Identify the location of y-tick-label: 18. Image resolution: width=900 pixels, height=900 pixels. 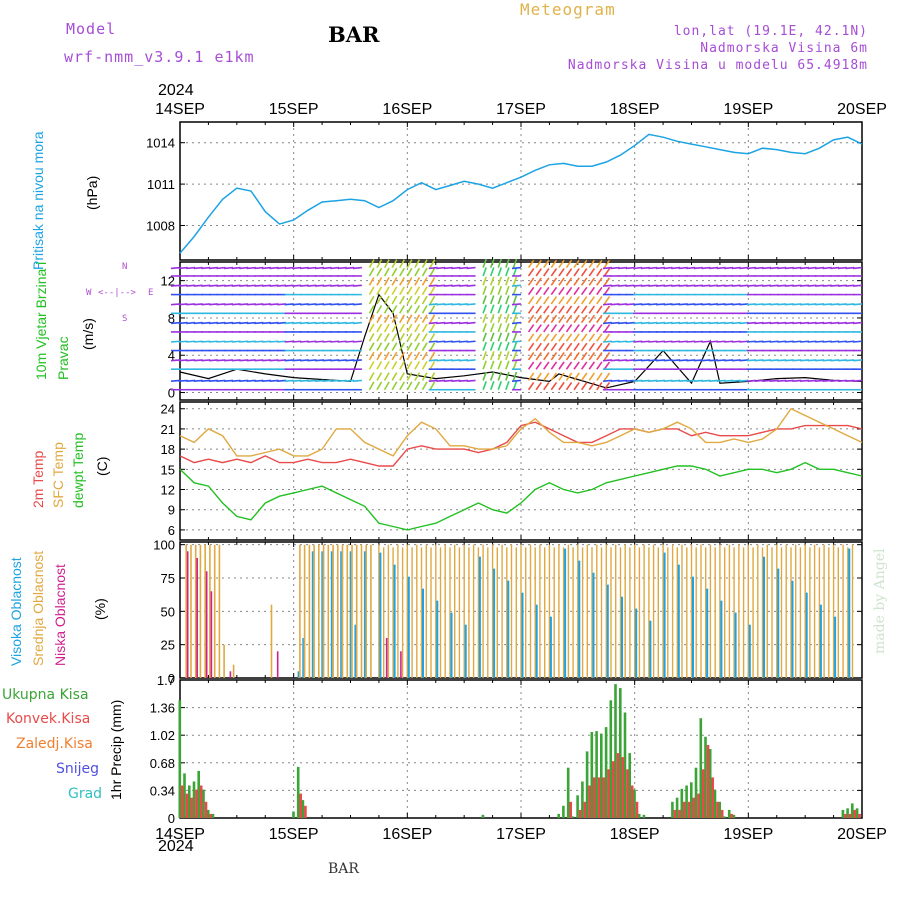
(168, 449).